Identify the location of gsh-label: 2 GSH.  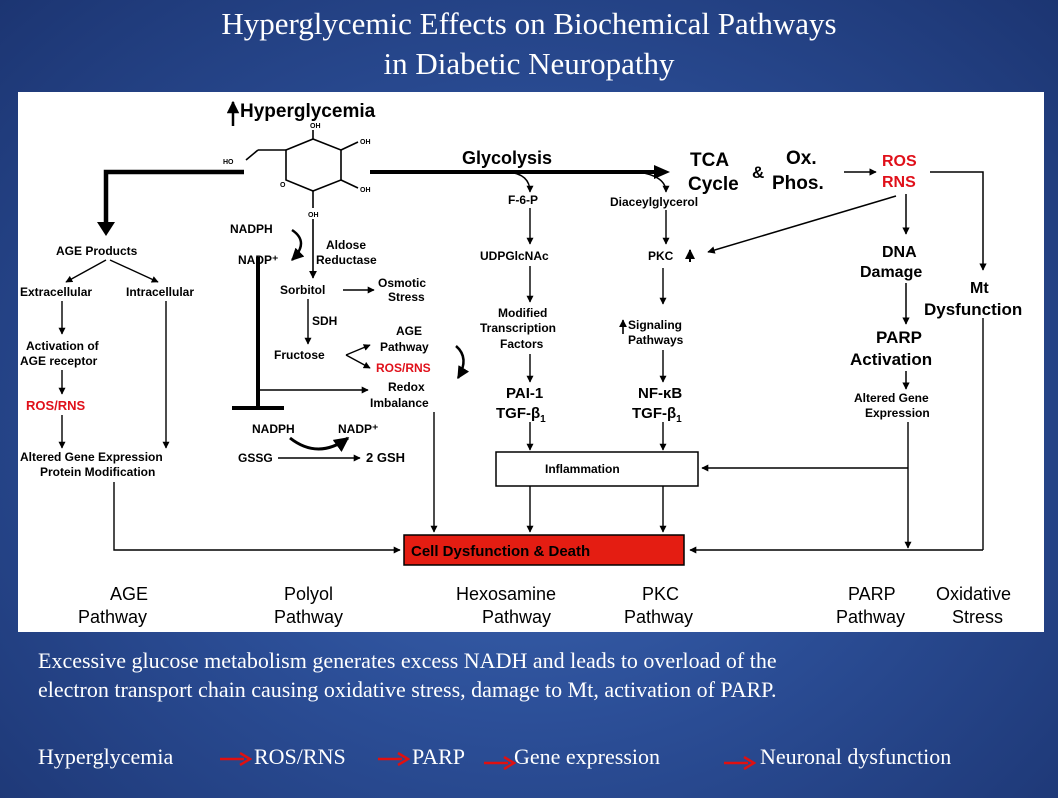
(385, 457).